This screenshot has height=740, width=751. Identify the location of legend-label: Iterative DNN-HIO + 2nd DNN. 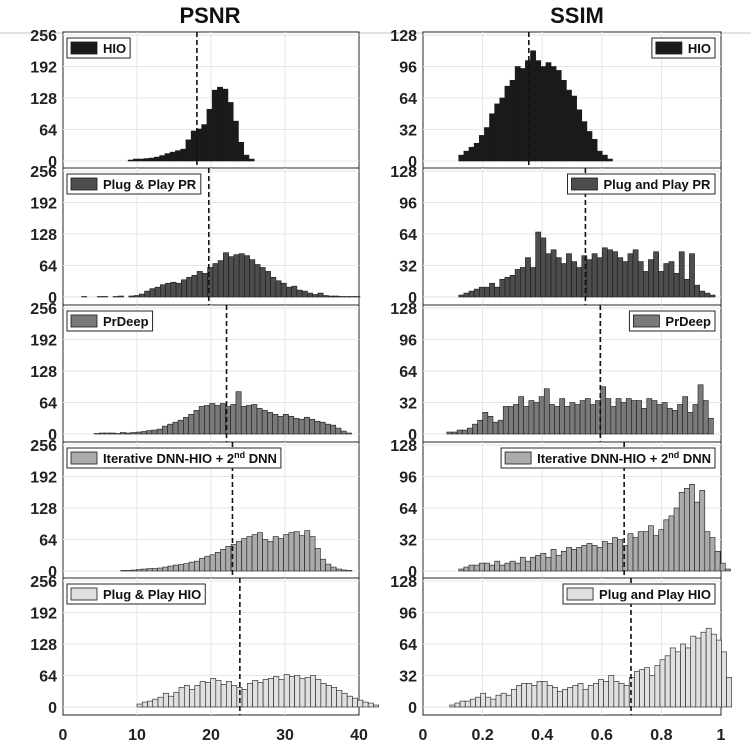
(624, 458).